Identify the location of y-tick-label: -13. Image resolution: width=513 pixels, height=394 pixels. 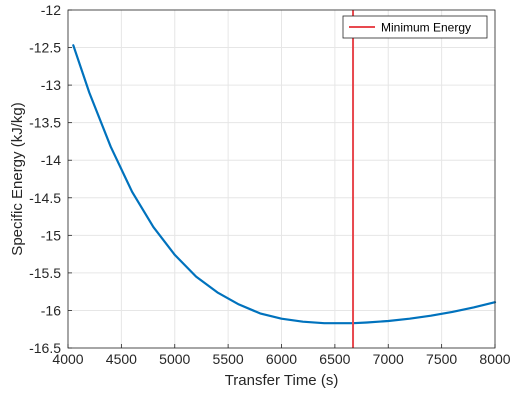
(51, 85).